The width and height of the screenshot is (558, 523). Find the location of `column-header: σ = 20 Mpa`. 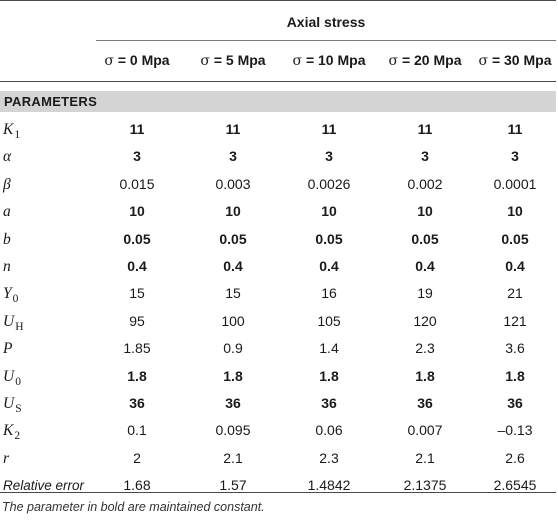

column-header: σ = 20 Mpa is located at coordinates (425, 60).